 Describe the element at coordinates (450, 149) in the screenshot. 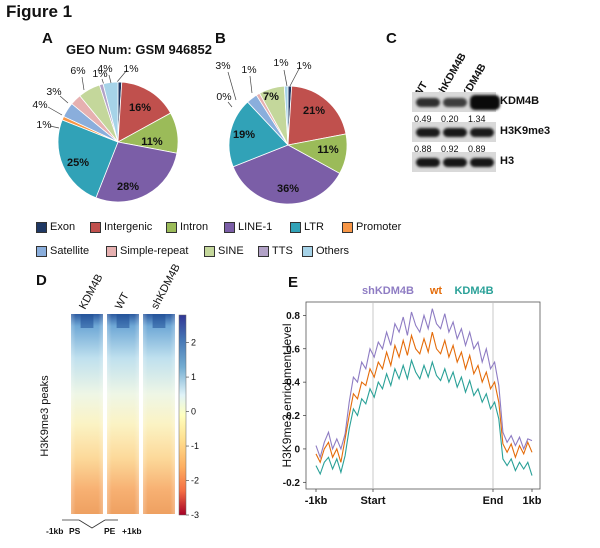

I see `blot-quant-value: 0.92` at that location.